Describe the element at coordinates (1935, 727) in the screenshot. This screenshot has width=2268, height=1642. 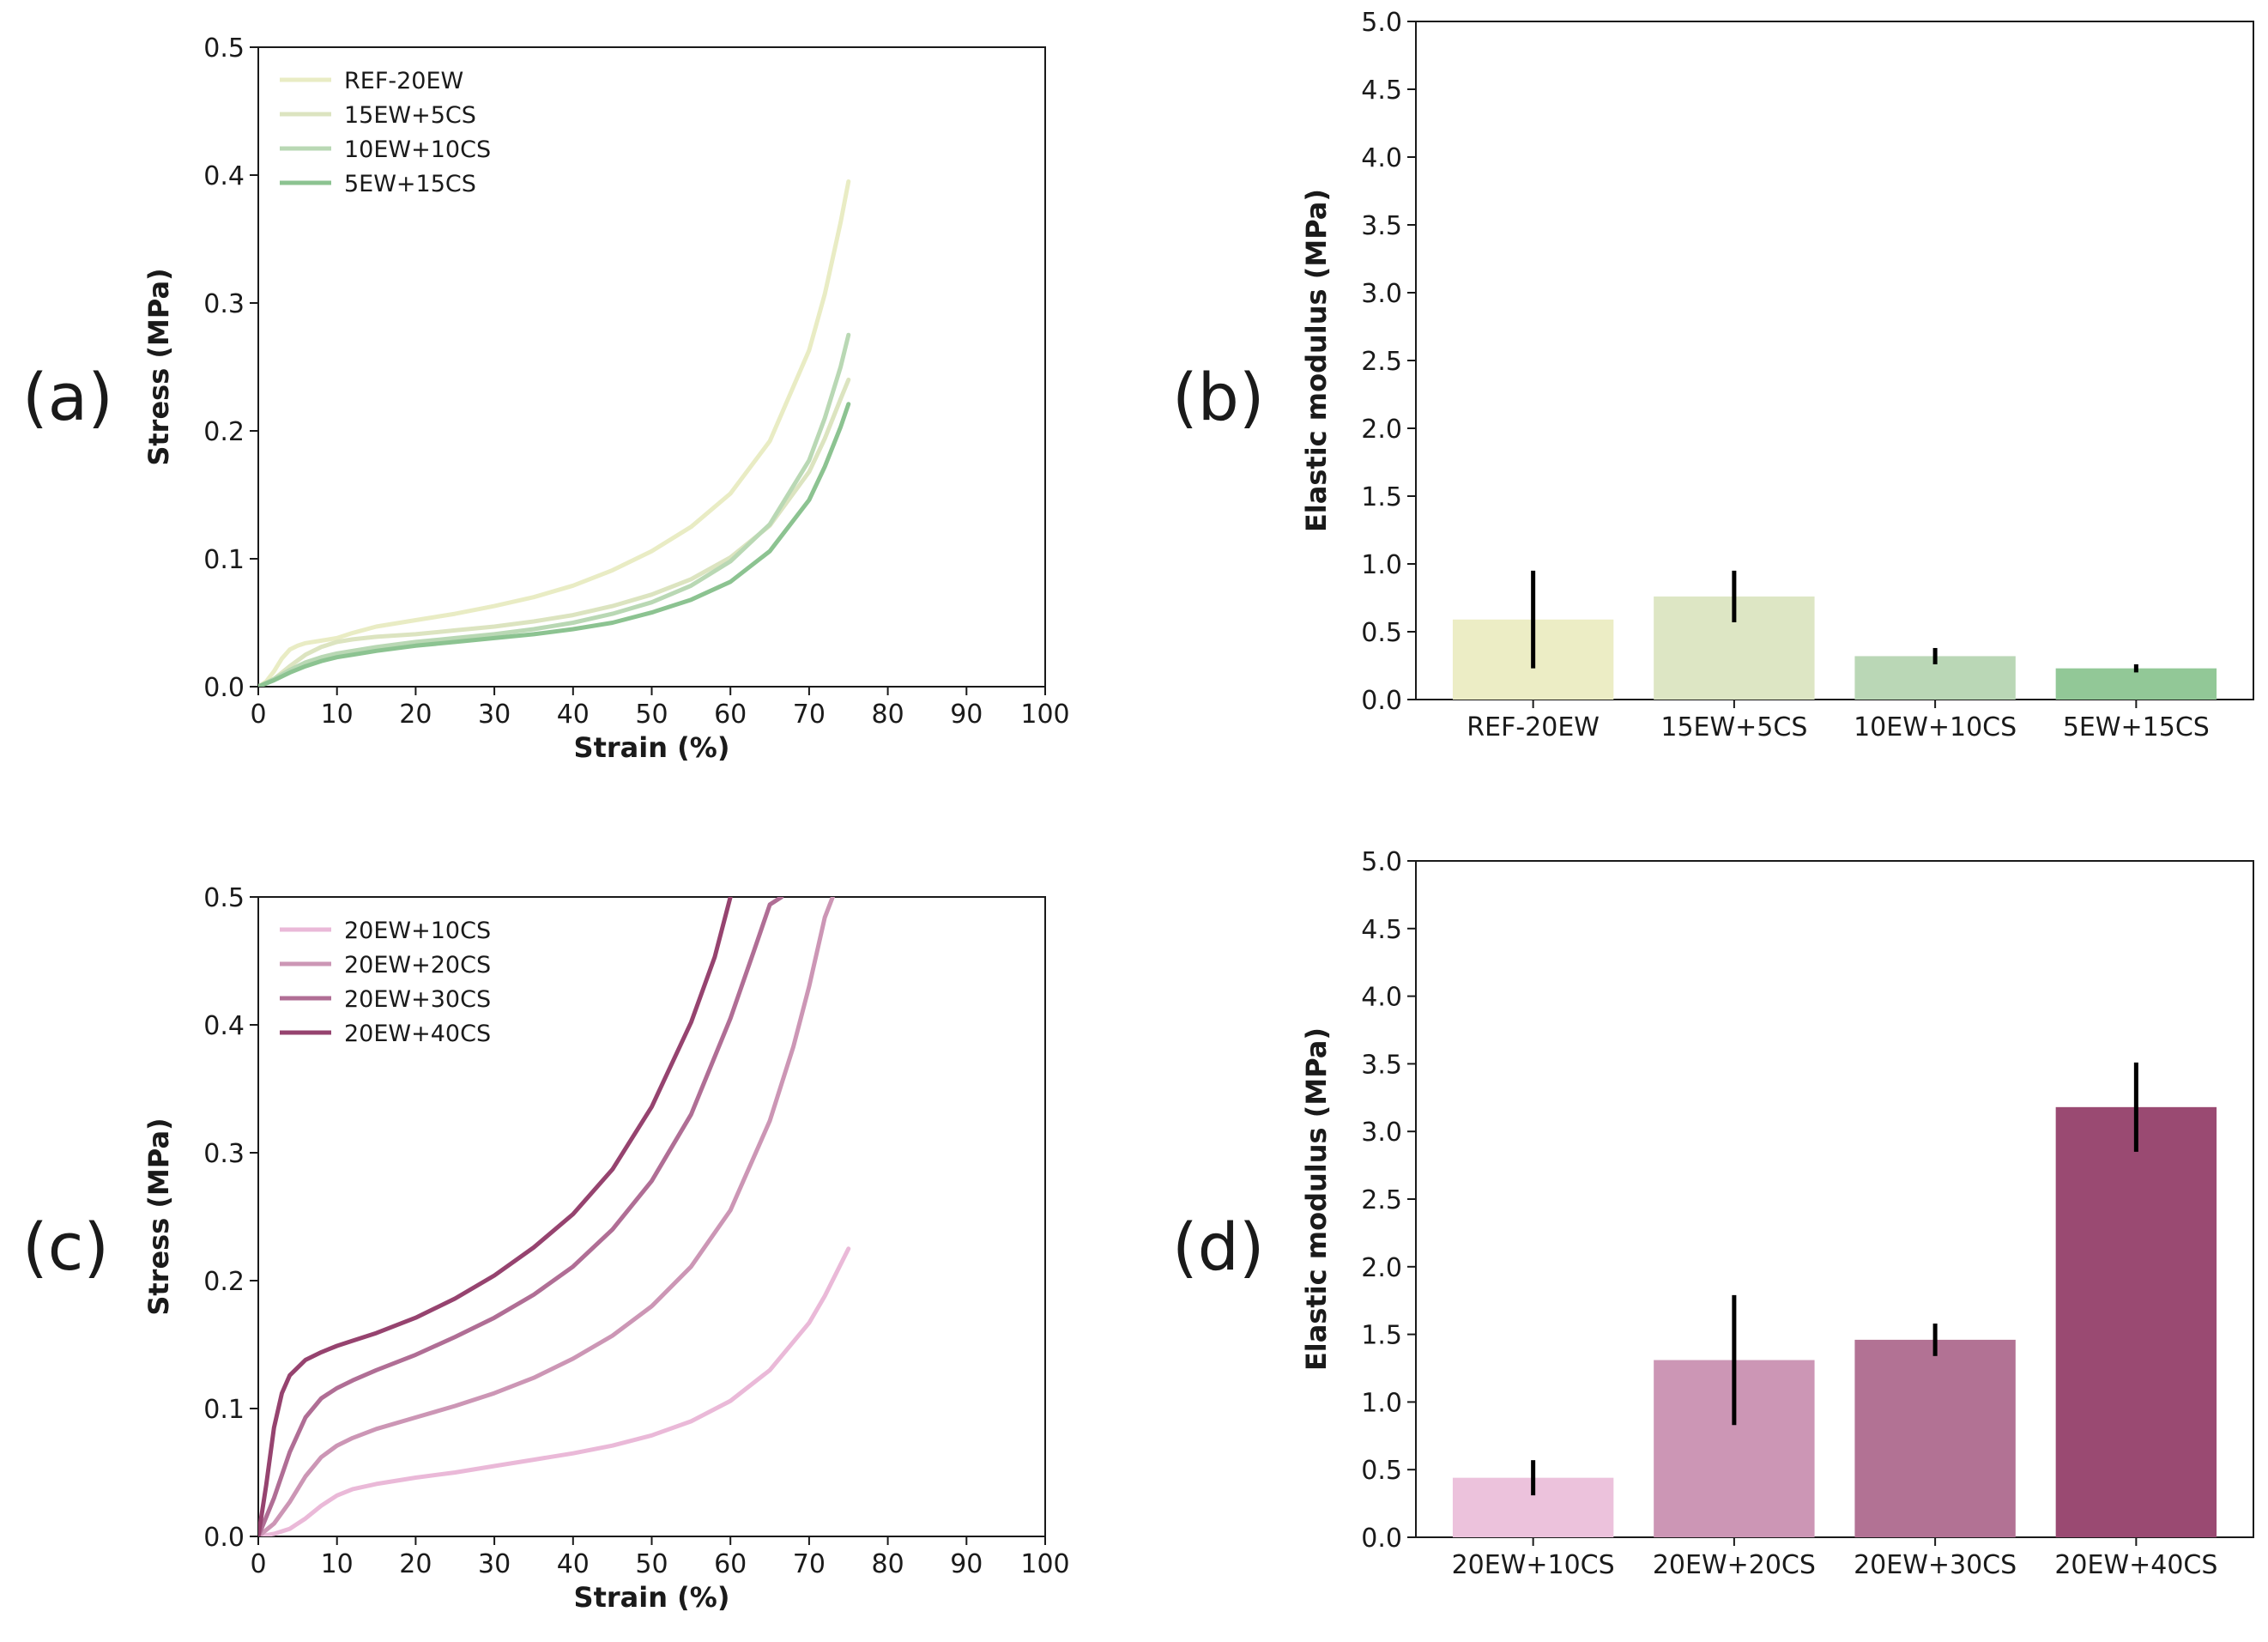
I see `x-tick-label: 10EW+10CS` at that location.